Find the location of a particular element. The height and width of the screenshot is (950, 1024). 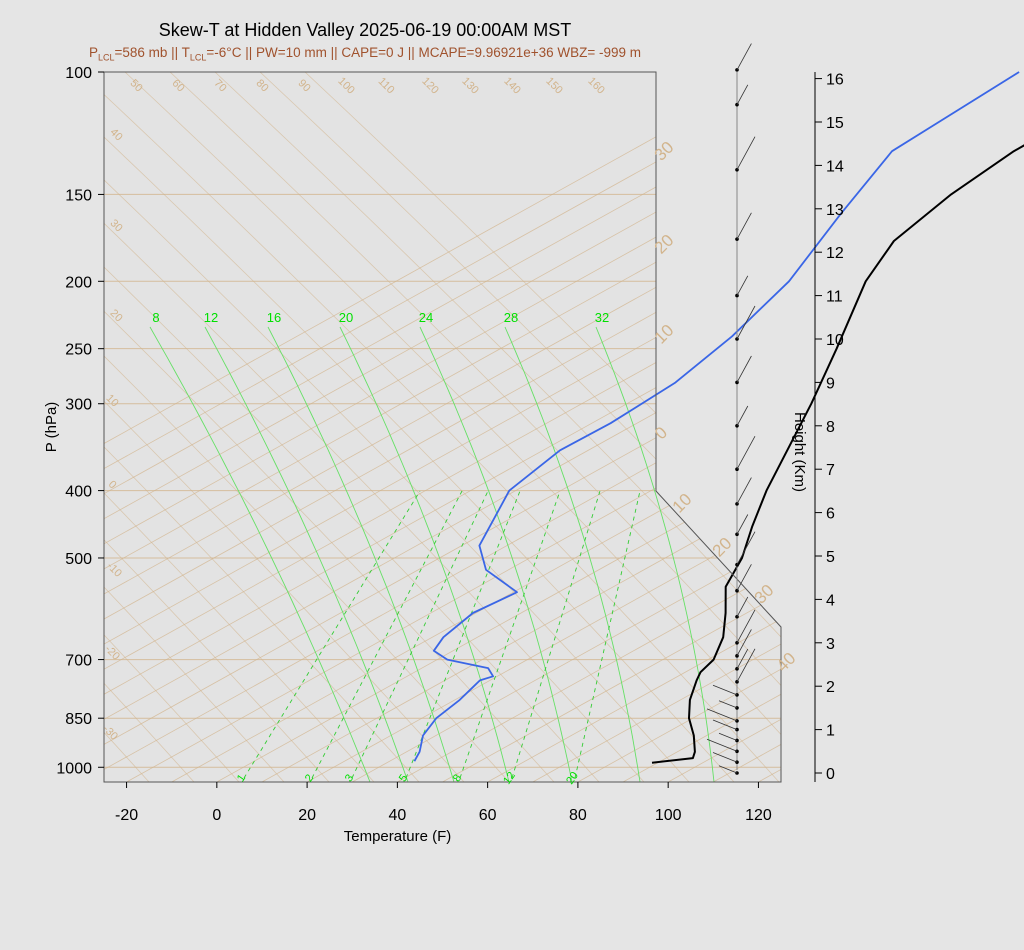

height-tick-label: 6 is located at coordinates (830, 514).